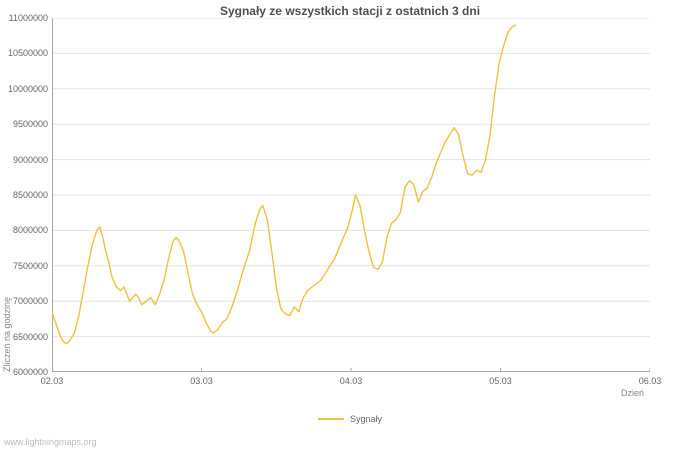  Describe the element at coordinates (27, 88) in the screenshot. I see `y-tick-label: 10000000` at that location.